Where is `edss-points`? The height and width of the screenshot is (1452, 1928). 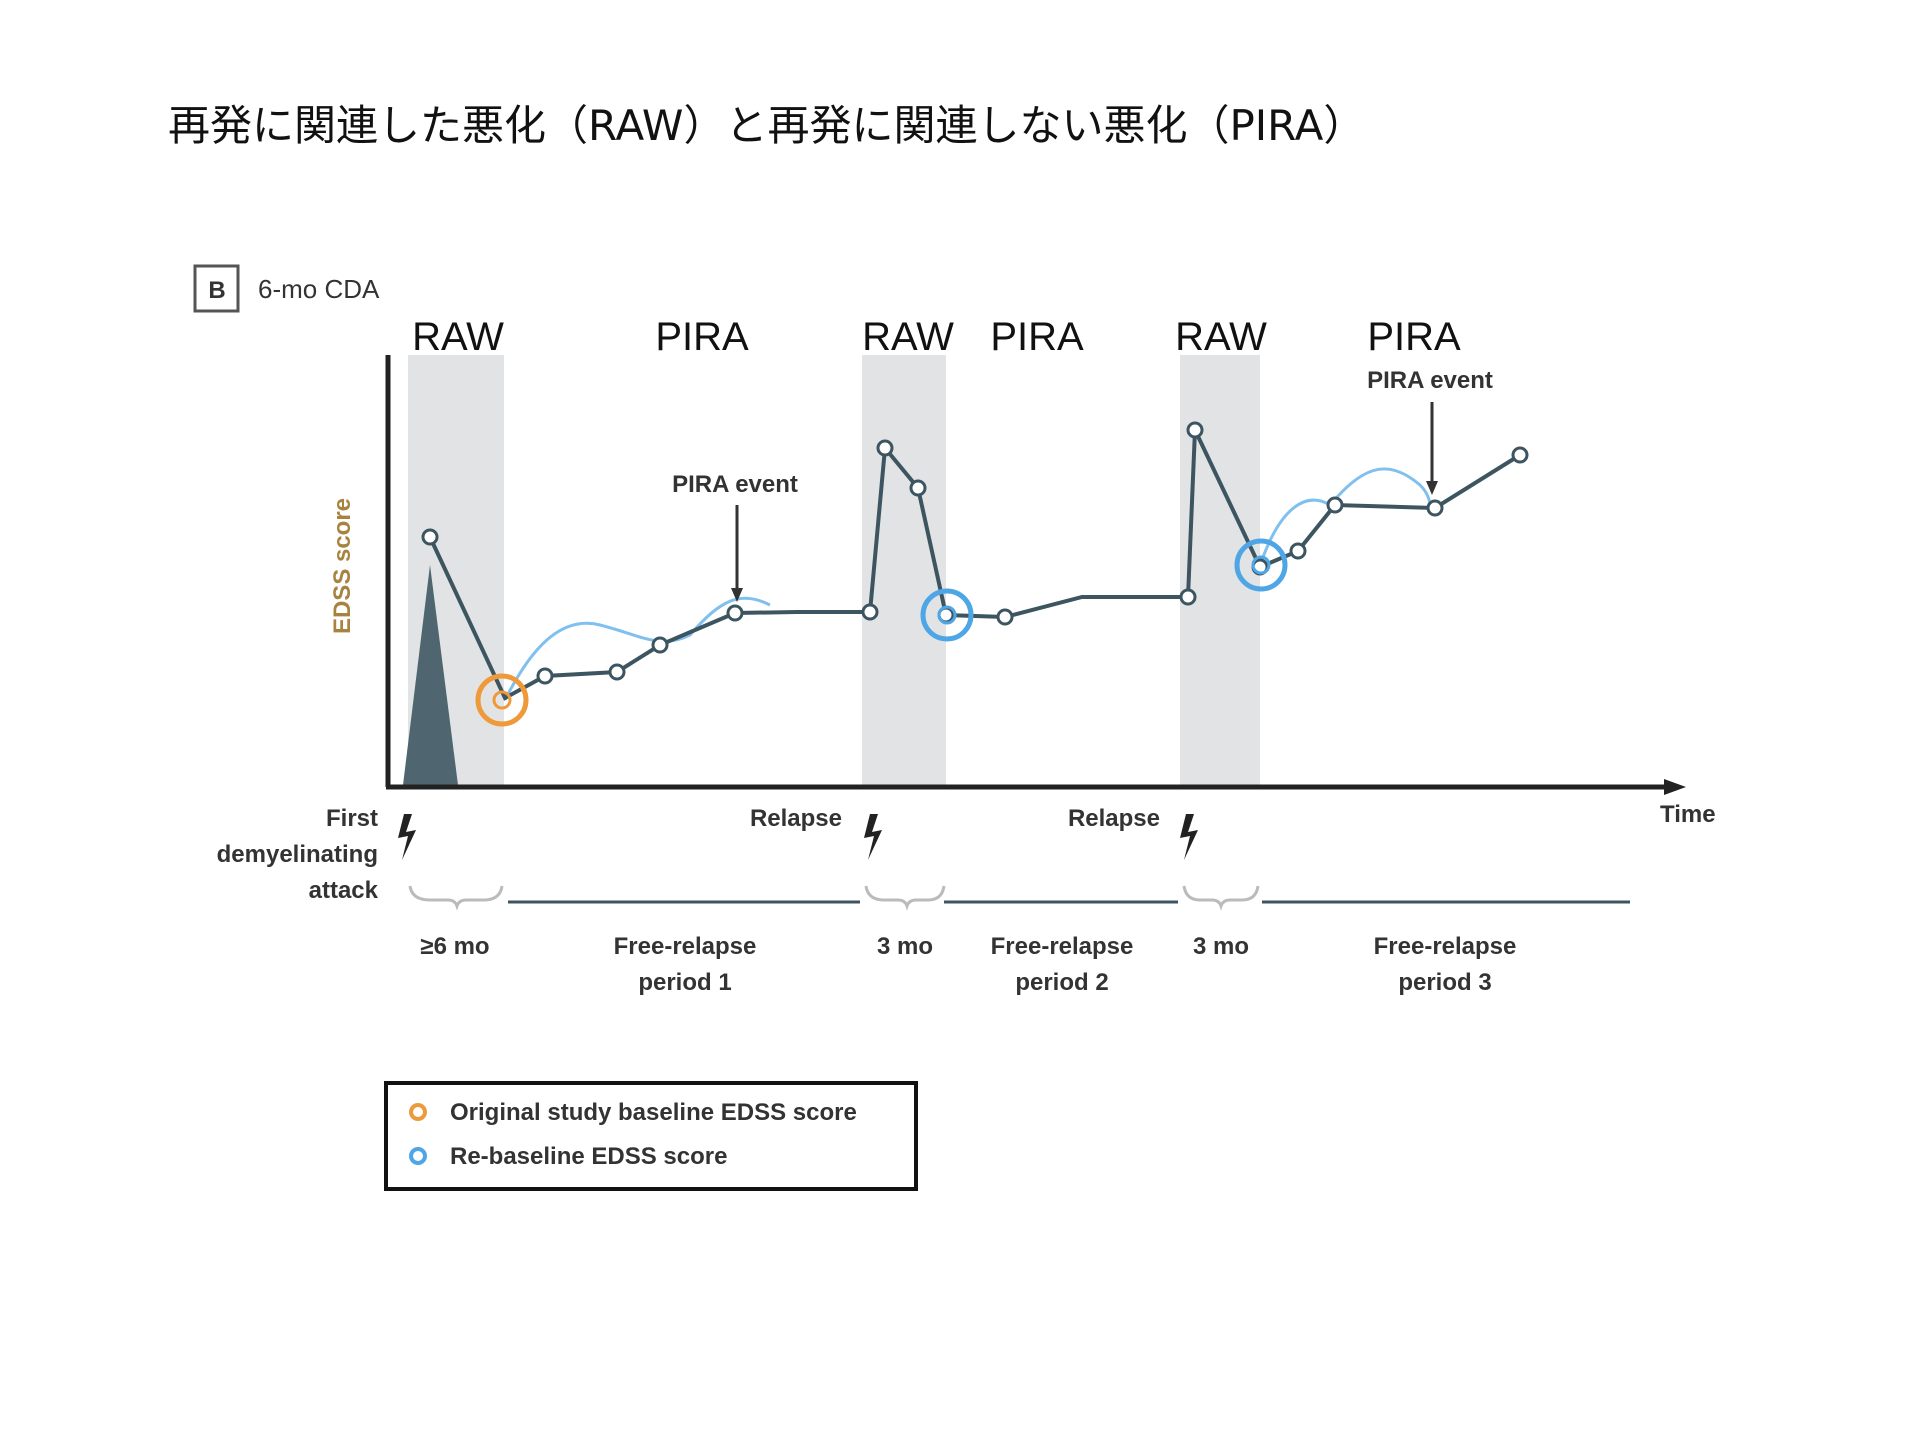
edss-points is located at coordinates (975, 553).